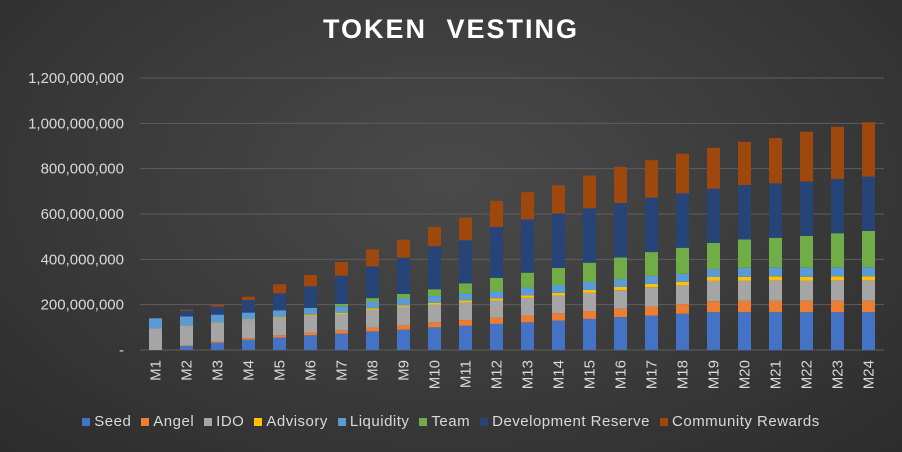 This screenshot has width=902, height=452. What do you see at coordinates (373, 370) in the screenshot?
I see `x-tick-label: M8` at bounding box center [373, 370].